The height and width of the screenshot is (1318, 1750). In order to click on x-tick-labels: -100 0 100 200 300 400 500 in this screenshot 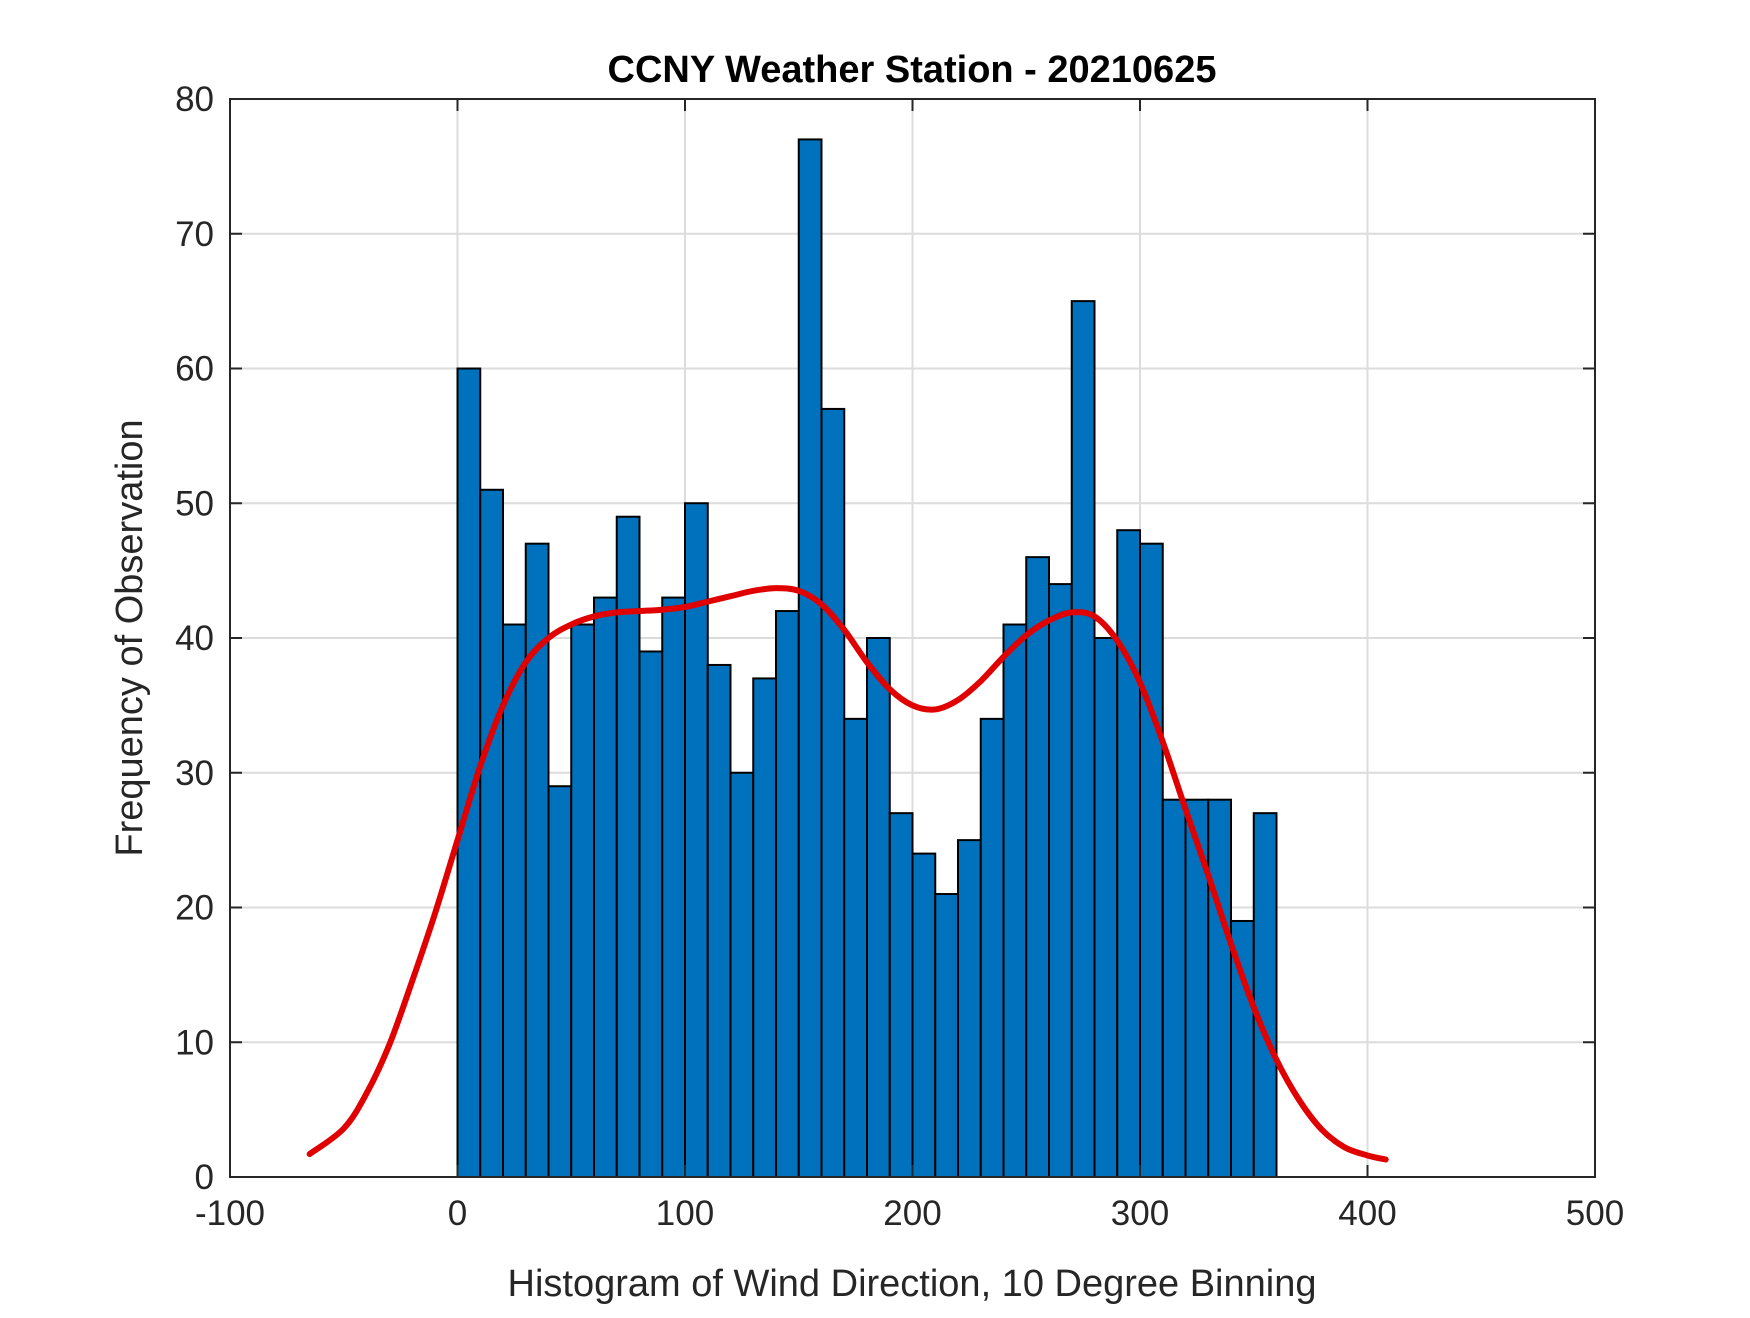, I will do `click(909, 1213)`.